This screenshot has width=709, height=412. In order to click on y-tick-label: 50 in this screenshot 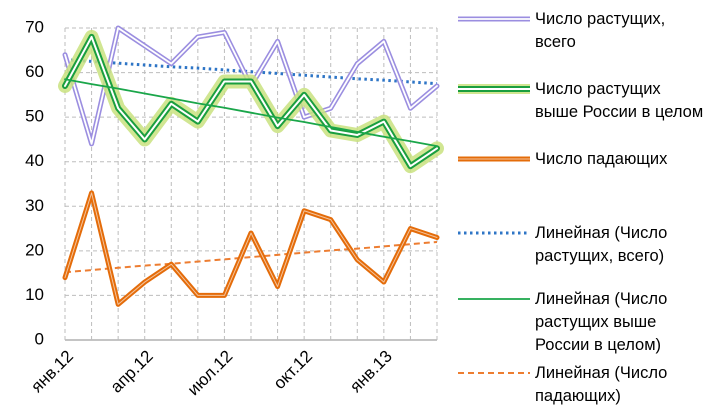, I will do `click(34, 116)`.